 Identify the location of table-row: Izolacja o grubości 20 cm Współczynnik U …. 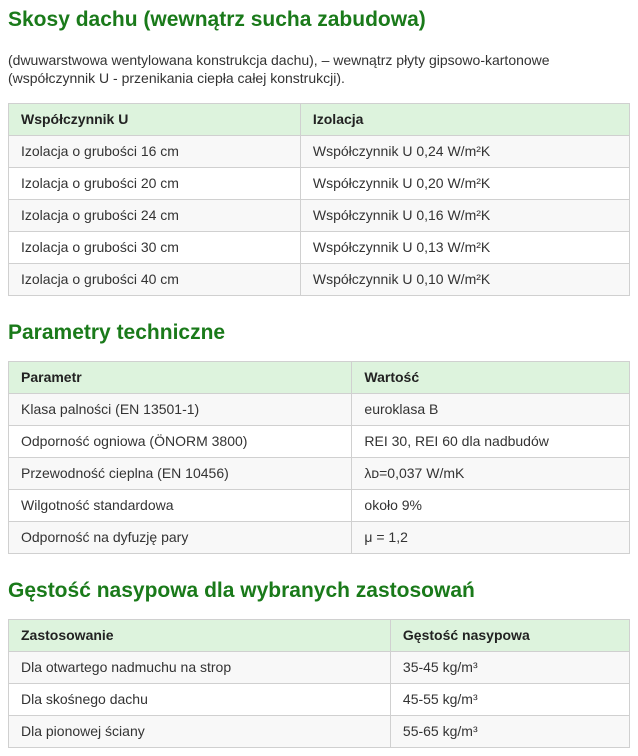
(319, 183).